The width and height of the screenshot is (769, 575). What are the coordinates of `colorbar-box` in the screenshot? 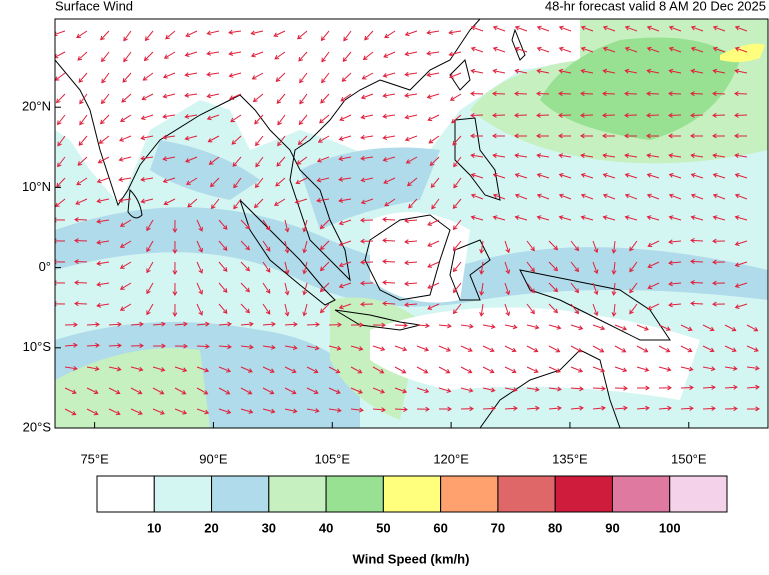 It's located at (354, 494).